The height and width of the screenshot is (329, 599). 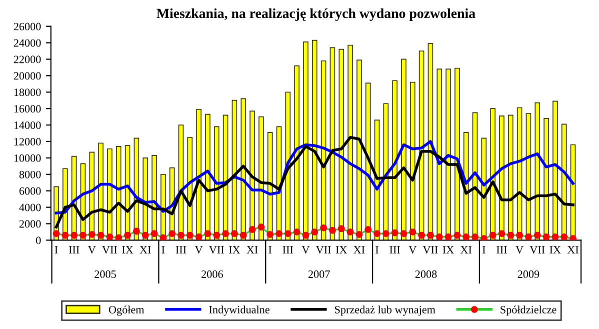 What do you see at coordinates (27, 125) in the screenshot?
I see `y-tick-label: 14000` at bounding box center [27, 125].